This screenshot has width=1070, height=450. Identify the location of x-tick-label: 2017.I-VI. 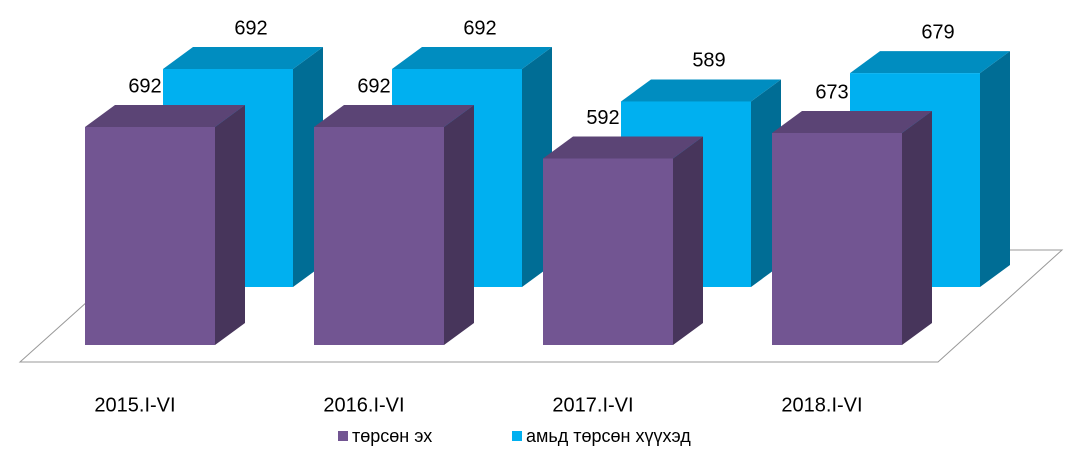
(592, 405).